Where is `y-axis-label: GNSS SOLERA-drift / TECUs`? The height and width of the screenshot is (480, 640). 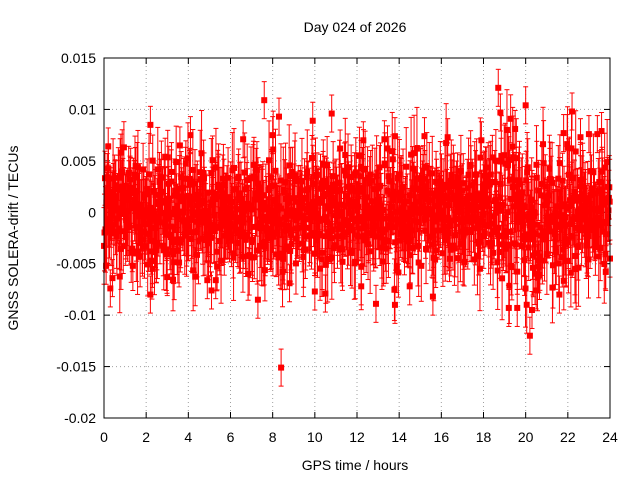
y-axis-label: GNSS SOLERA-drift / TECUs is located at coordinates (13, 238).